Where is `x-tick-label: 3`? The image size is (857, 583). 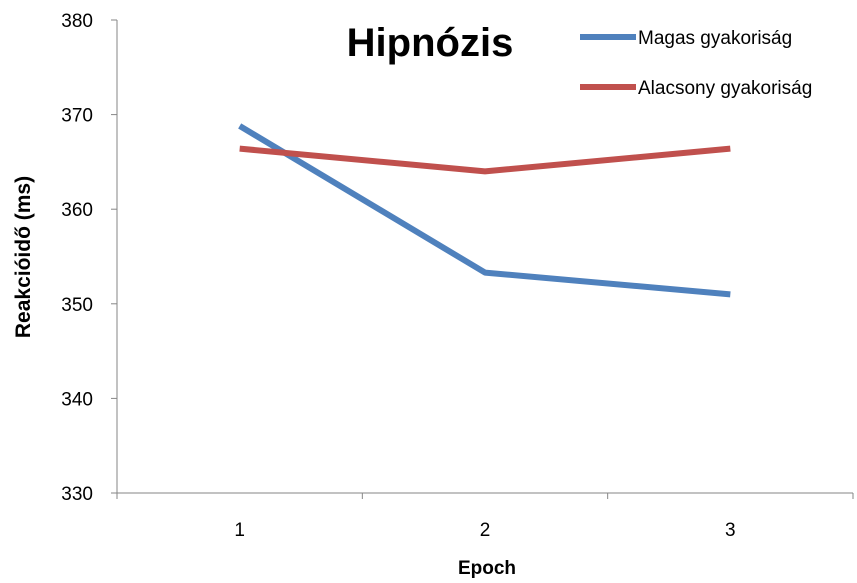 x-tick-label: 3 is located at coordinates (730, 530).